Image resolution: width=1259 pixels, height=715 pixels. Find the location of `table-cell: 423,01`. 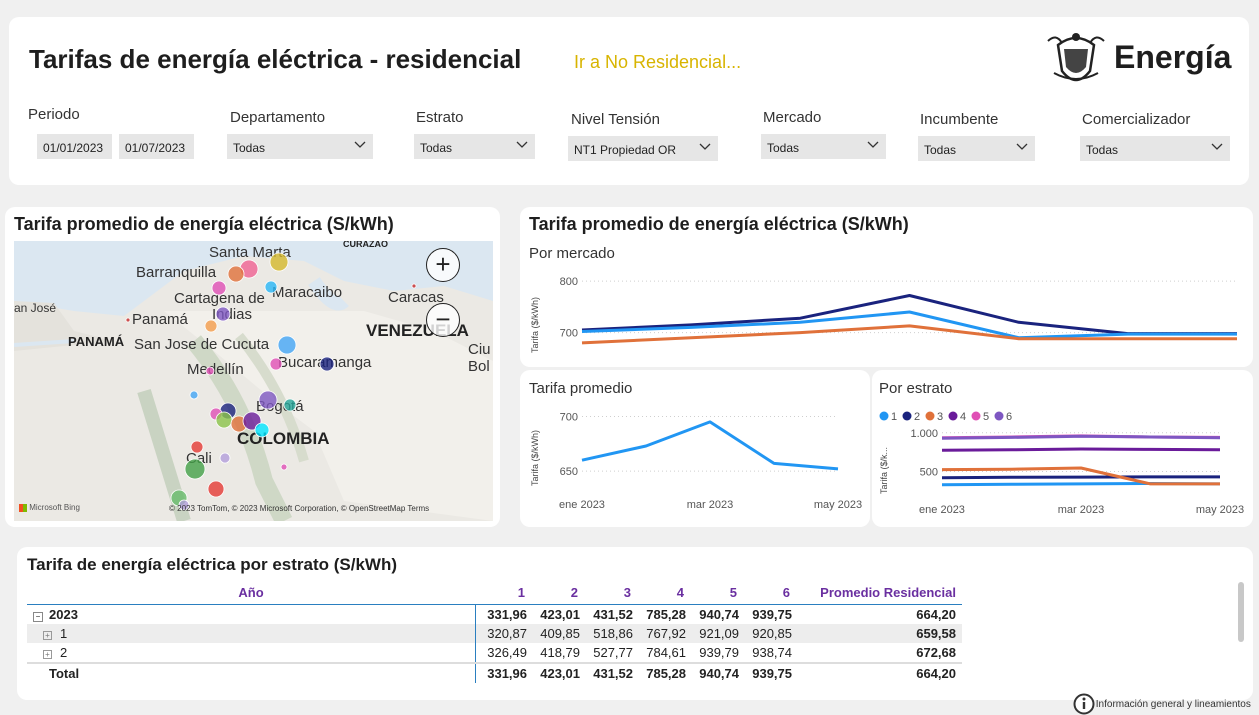

table-cell: 423,01 is located at coordinates (553, 672).